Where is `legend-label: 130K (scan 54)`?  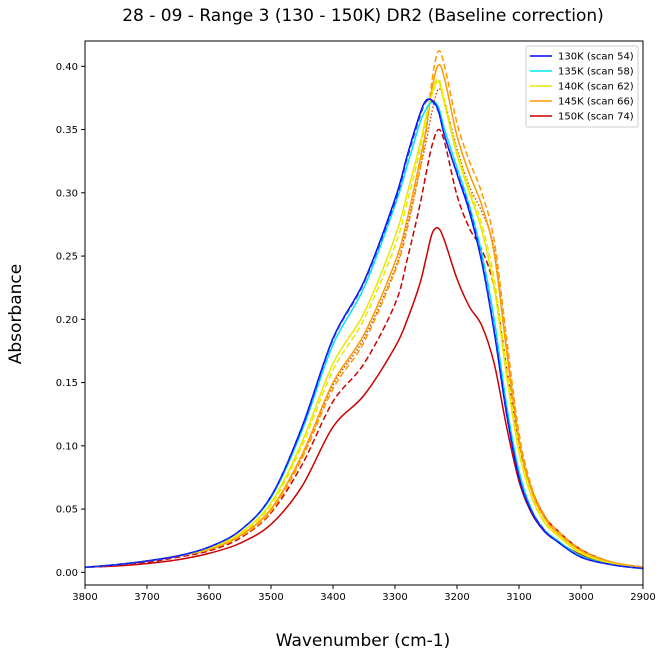
legend-label: 130K (scan 54) is located at coordinates (596, 57).